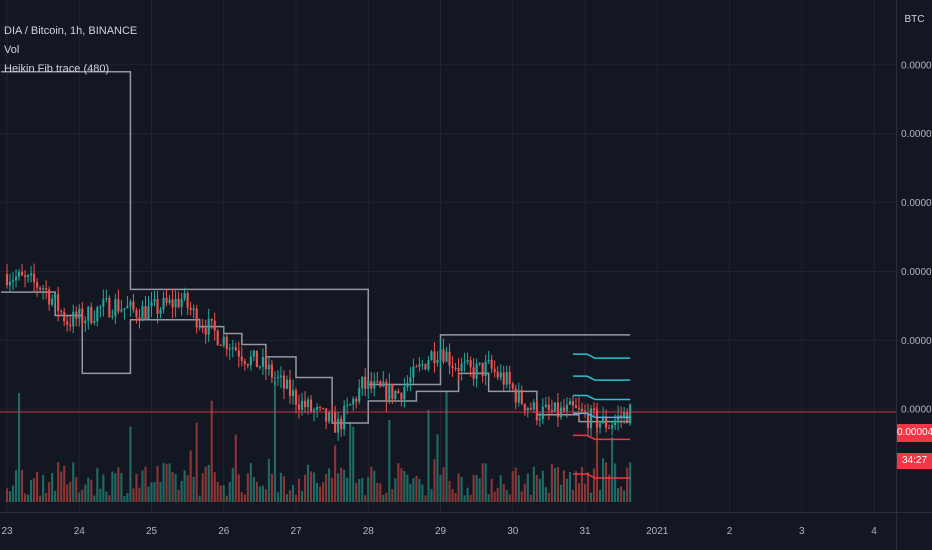  Describe the element at coordinates (80, 531) in the screenshot. I see `time-tick-label: 24` at that location.